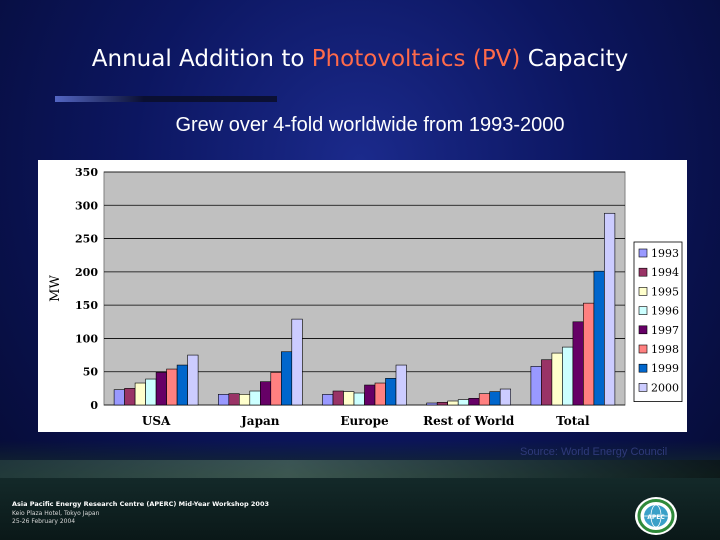  Describe the element at coordinates (94, 405) in the screenshot. I see `y-tick-label: 0` at that location.